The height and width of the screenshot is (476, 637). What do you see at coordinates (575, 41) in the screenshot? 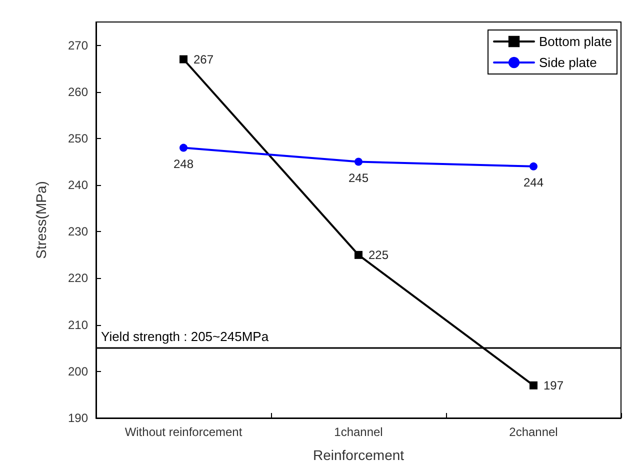
I see `legend-label: Bottom plate` at bounding box center [575, 41].